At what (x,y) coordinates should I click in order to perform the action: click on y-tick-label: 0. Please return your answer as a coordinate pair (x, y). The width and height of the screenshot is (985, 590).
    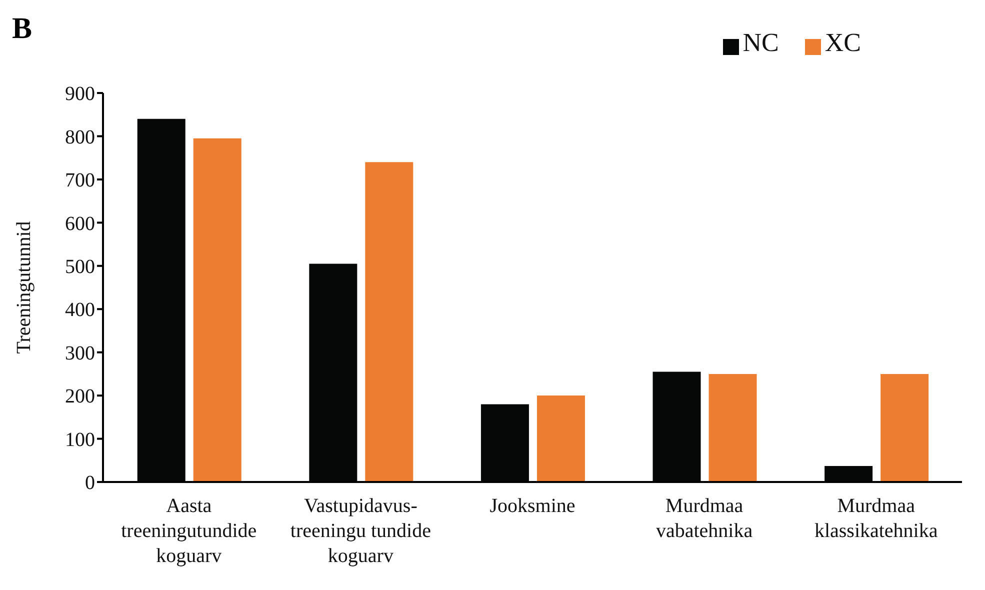
    Looking at the image, I should click on (90, 483).